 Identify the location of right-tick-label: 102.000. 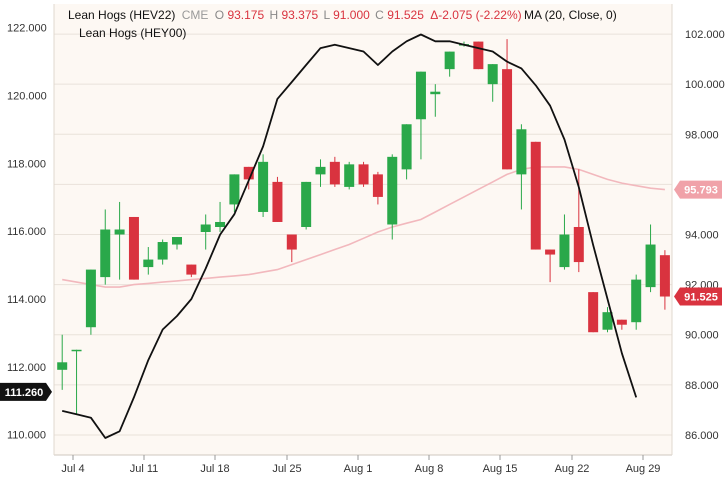
(705, 35).